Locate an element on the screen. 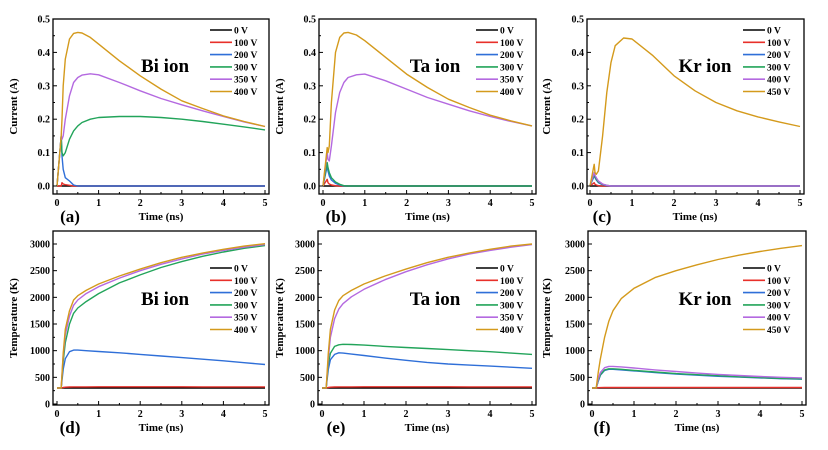 The height and width of the screenshot is (450, 828). y-tick-label: 0.3 is located at coordinates (44, 86).